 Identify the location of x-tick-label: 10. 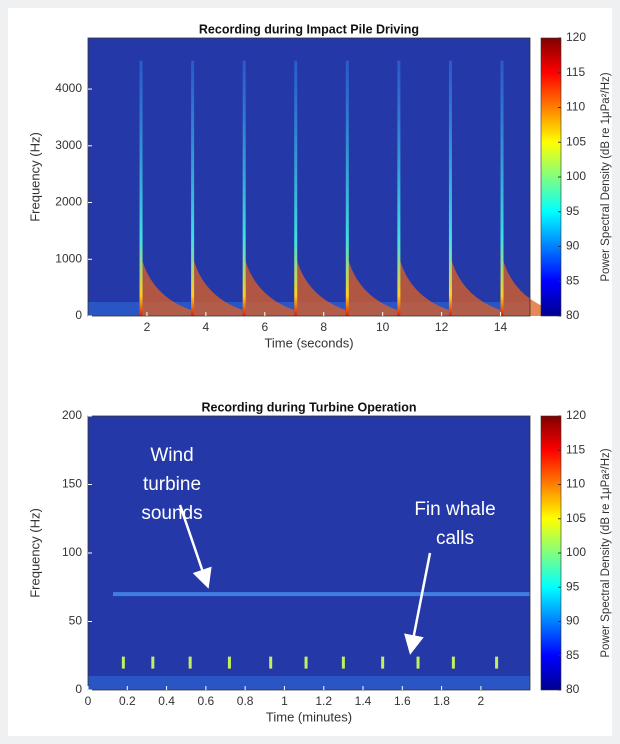
(383, 327).